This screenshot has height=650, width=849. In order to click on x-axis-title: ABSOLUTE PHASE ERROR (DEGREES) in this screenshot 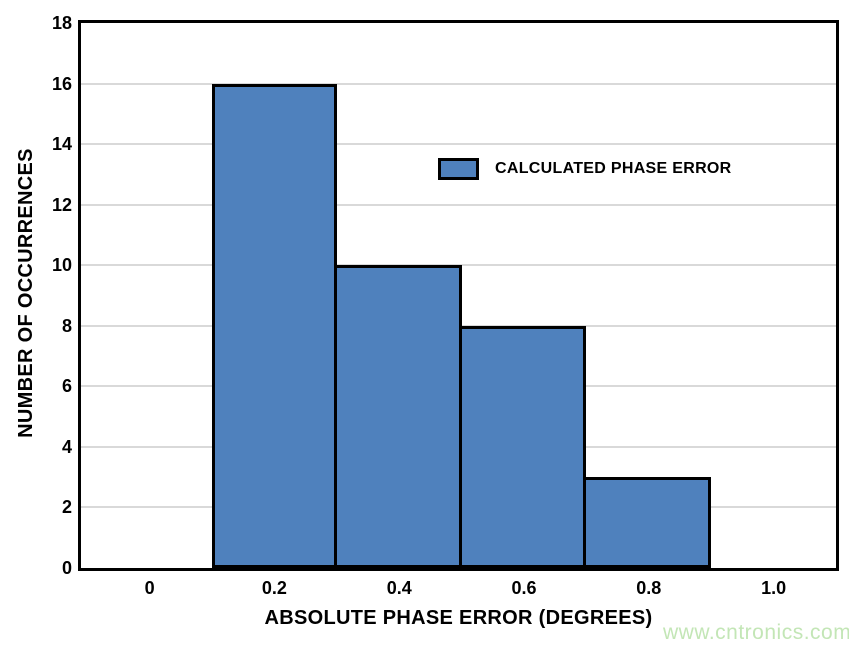, I will do `click(458, 618)`.